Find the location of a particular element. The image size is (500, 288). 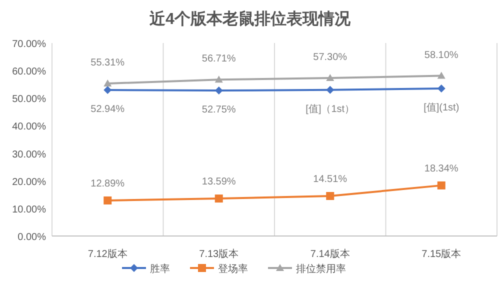

y-tick-label: 20.00% is located at coordinates (29, 182).